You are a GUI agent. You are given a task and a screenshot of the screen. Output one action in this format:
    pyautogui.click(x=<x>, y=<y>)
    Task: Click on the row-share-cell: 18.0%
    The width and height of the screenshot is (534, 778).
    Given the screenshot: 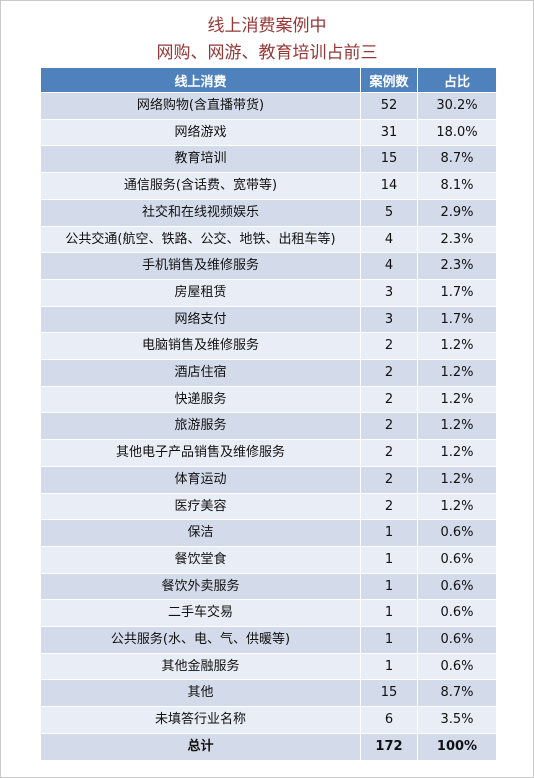 What is the action you would take?
    pyautogui.click(x=457, y=132)
    